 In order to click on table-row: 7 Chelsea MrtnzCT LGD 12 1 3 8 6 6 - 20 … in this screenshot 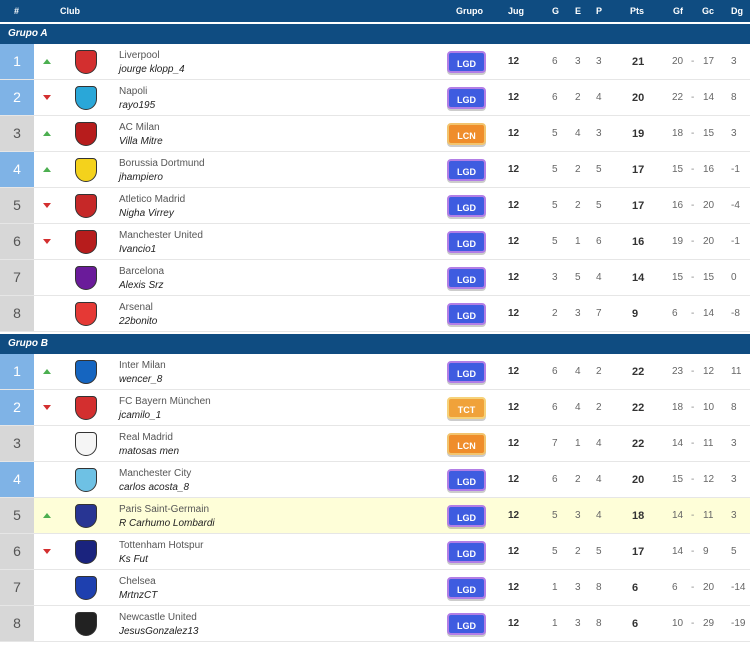, I will do `click(375, 588)`.